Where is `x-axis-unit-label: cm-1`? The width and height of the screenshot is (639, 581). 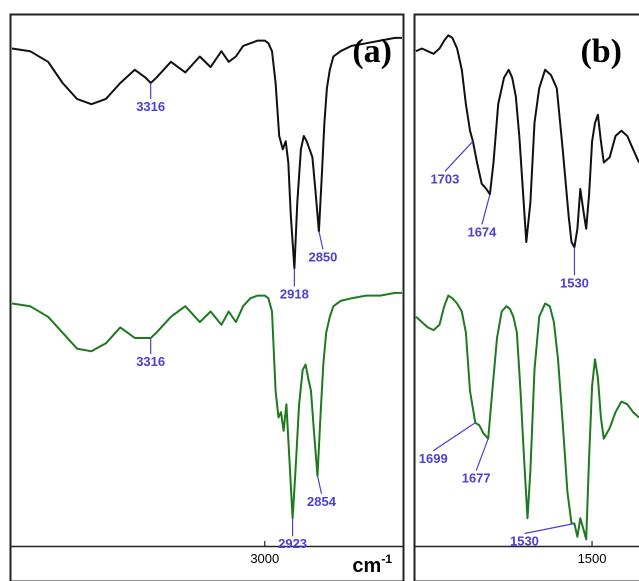
x-axis-unit-label: cm-1 is located at coordinates (372, 564).